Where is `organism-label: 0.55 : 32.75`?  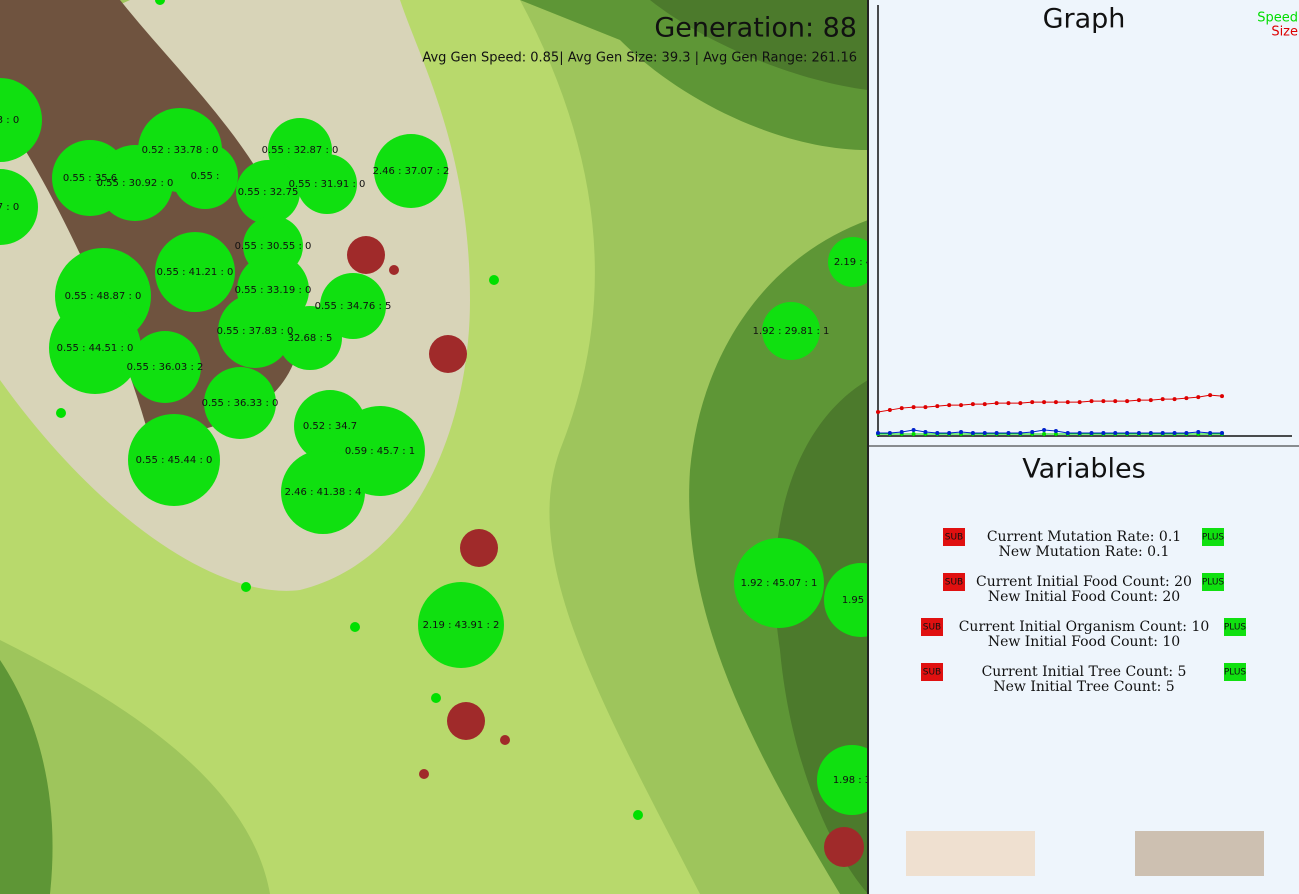 organism-label: 0.55 : 32.75 is located at coordinates (268, 192).